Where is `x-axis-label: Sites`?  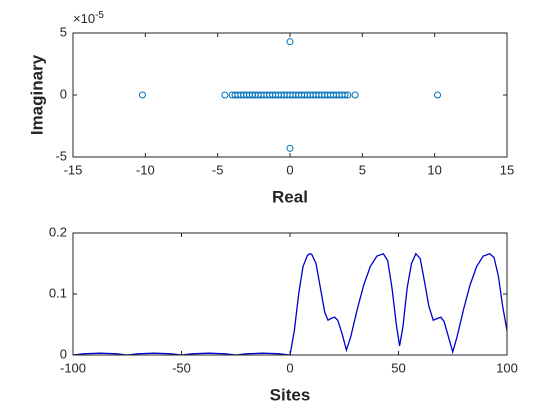 x-axis-label: Sites is located at coordinates (290, 394).